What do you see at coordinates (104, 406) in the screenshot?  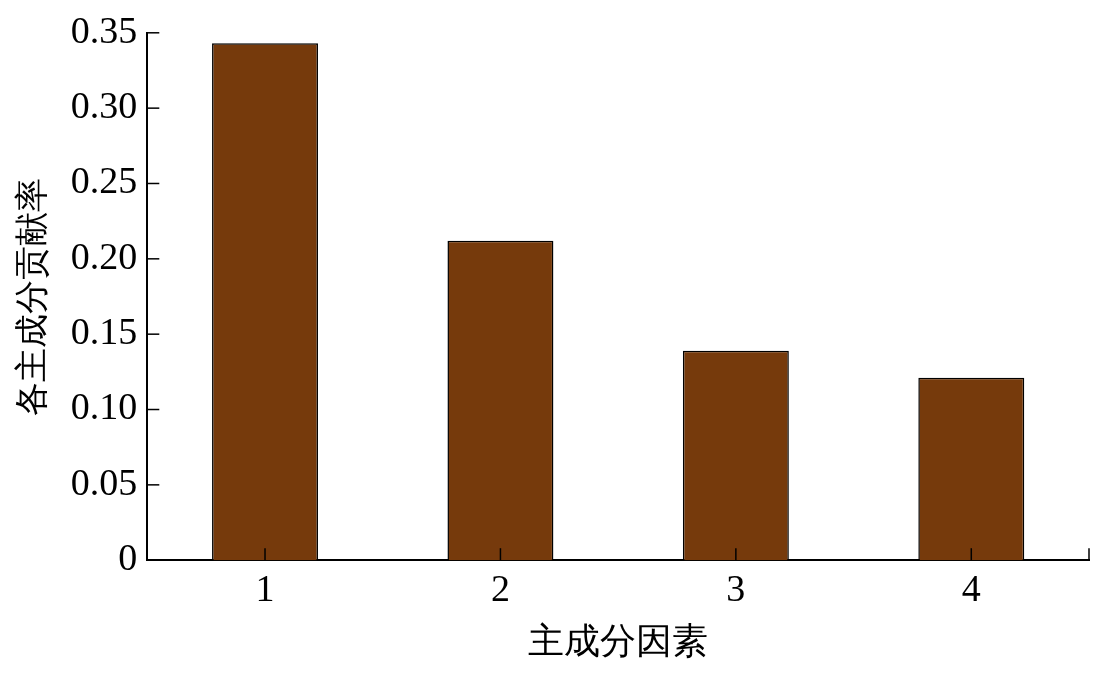 I see `y-tick-label: 0.10` at bounding box center [104, 406].